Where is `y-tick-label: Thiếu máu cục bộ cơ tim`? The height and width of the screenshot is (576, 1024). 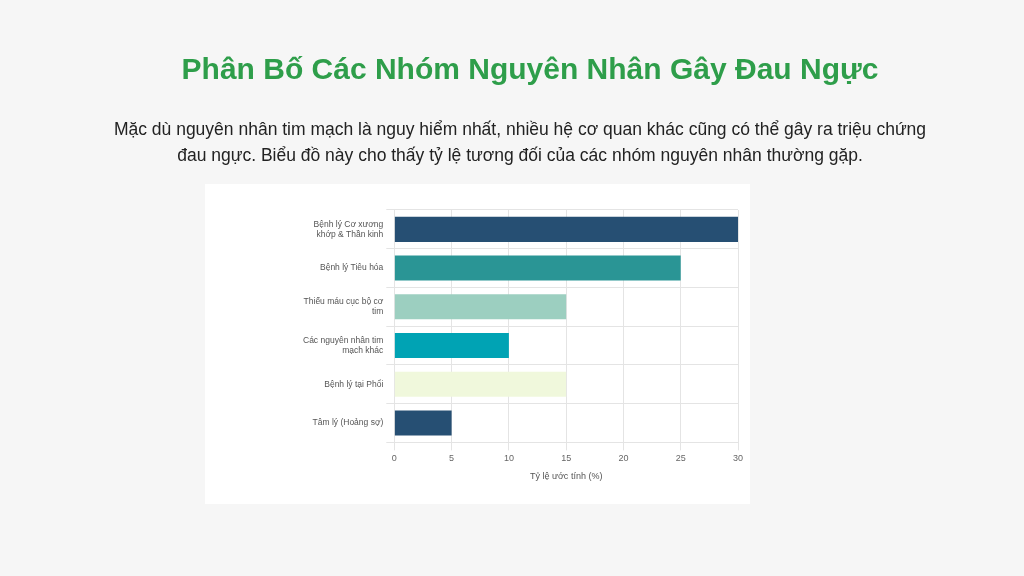
y-tick-label: Thiếu máu cục bộ cơ tim is located at coordinates (343, 306).